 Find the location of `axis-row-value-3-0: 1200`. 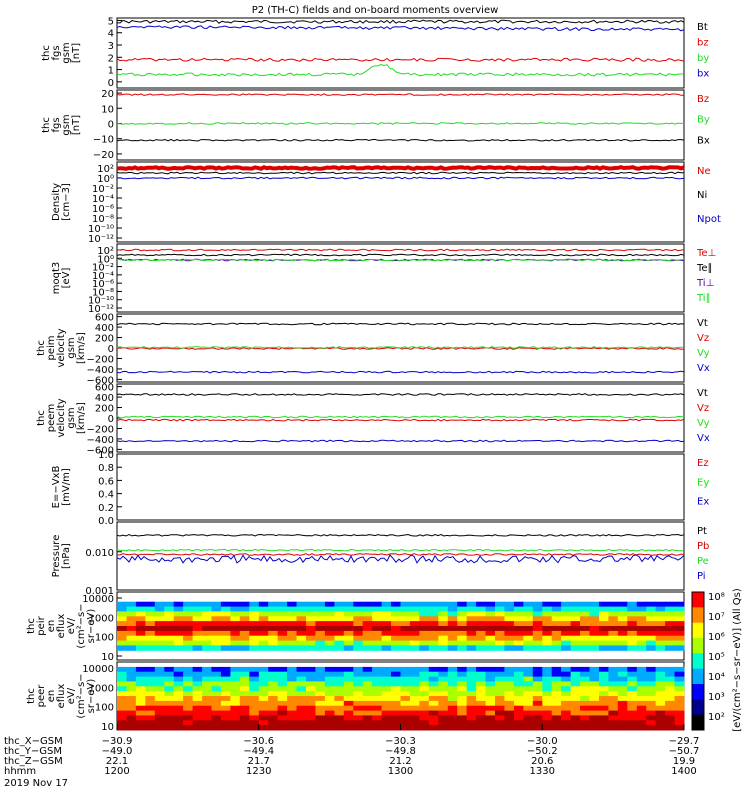

axis-row-value-3-0: 1200 is located at coordinates (116, 771).